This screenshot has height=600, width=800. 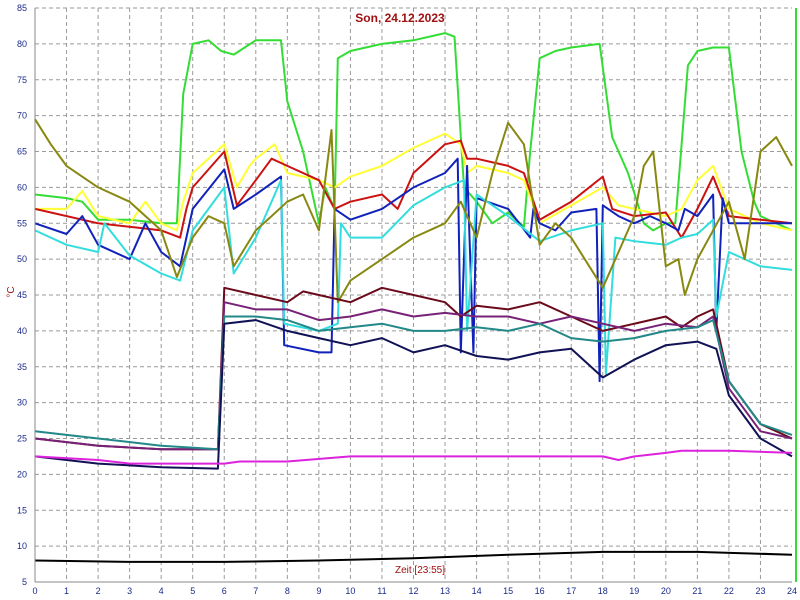 What do you see at coordinates (666, 591) in the screenshot?
I see `x-tick-label: 20` at bounding box center [666, 591].